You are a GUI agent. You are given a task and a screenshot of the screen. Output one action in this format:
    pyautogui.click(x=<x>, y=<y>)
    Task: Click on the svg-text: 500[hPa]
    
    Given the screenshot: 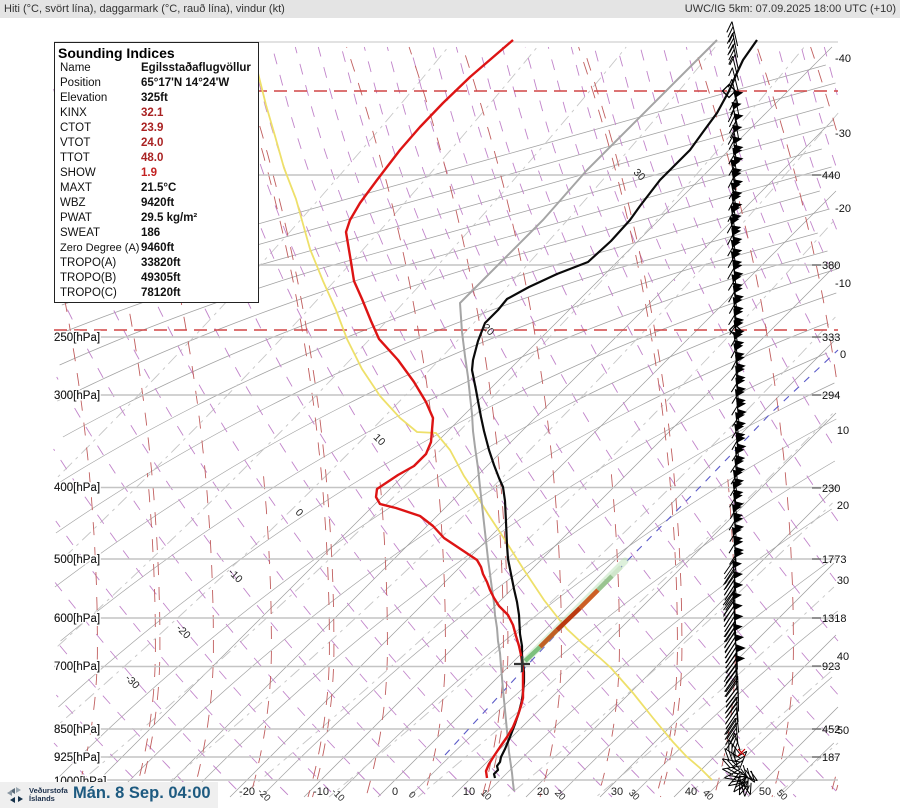 What is the action you would take?
    pyautogui.click(x=77, y=560)
    